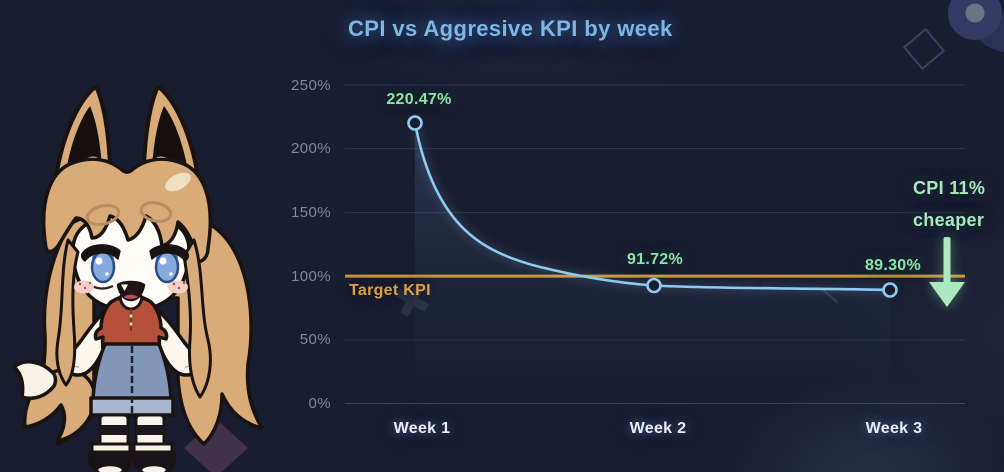  Describe the element at coordinates (655, 259) in the screenshot. I see `data-label-week2: 91.72%` at that location.